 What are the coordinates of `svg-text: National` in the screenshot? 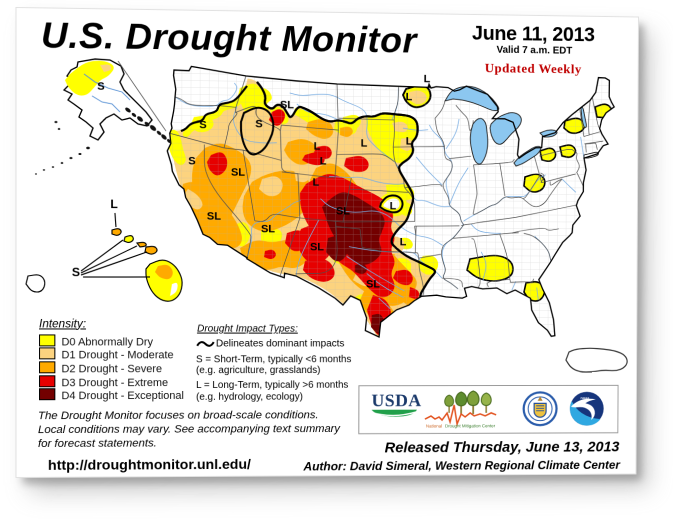 It's located at (434, 426).